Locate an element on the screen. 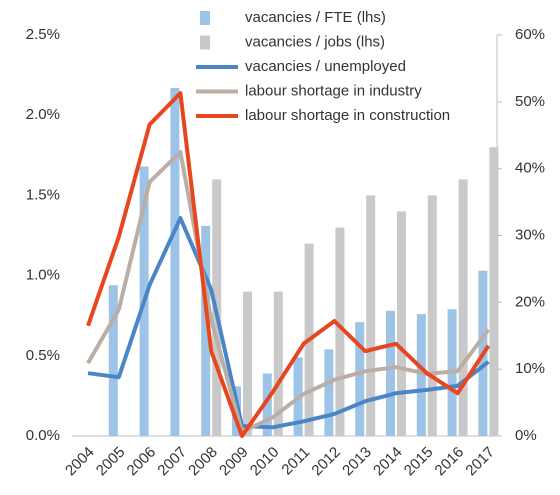 This screenshot has width=560, height=495. x-tick-label: 2012 is located at coordinates (326, 462).